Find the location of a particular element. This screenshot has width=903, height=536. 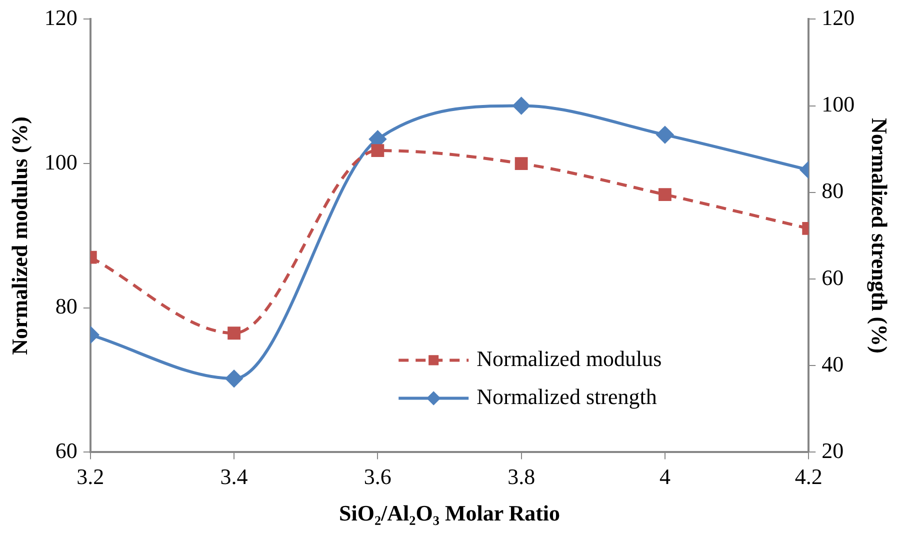

y2-tick-label: 40 is located at coordinates (833, 363).